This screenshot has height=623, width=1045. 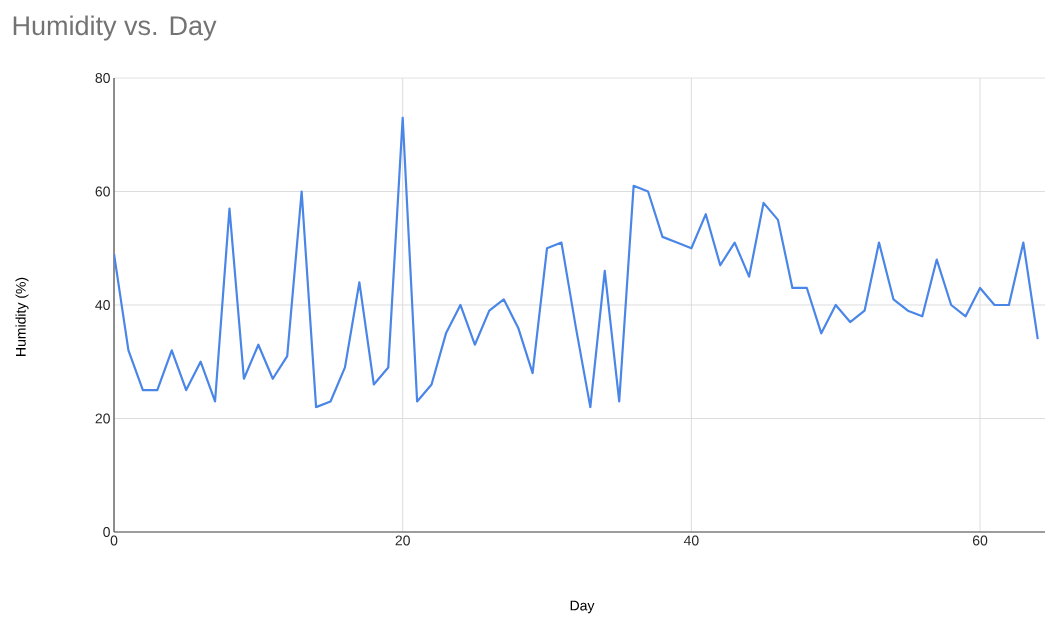 I want to click on y-tick-label: 40, so click(x=102, y=305).